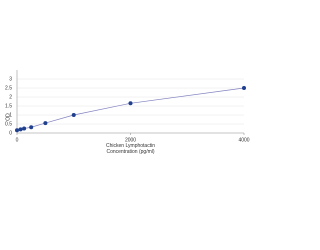 The image size is (320, 250). What do you see at coordinates (8, 124) in the screenshot?
I see `y-tick-label: 0.5` at bounding box center [8, 124].